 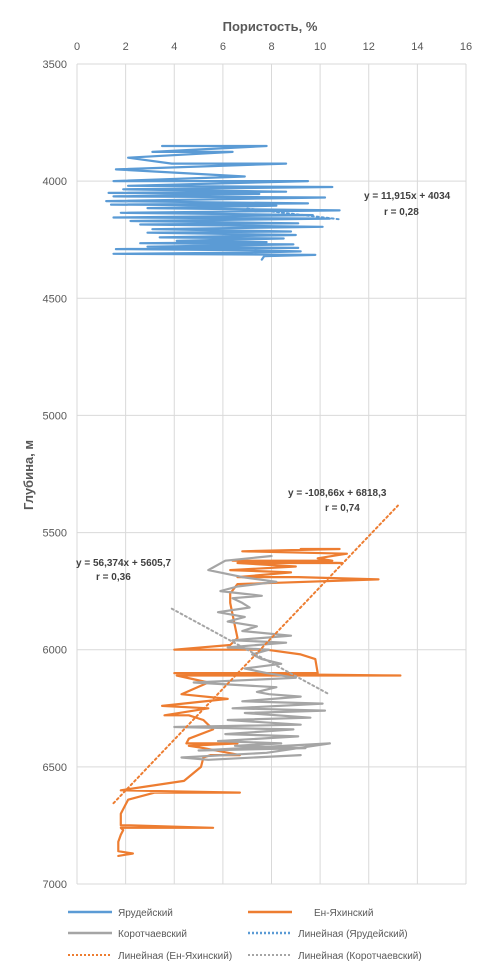 I want to click on legend-item-trend-korotchaevskiy: Линейная (Коротчаевский), so click(x=335, y=956).